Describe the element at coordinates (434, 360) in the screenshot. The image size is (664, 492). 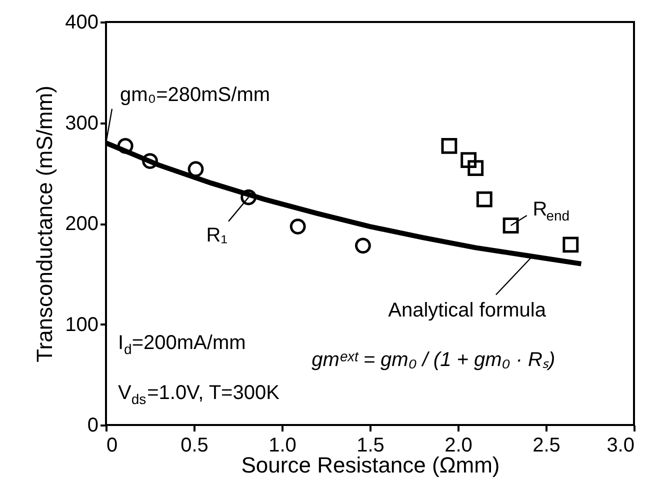
I see `annotation: gmᵉˣᵗ = gm₀ / (1 + gm₀ · Rₛ)` at that location.